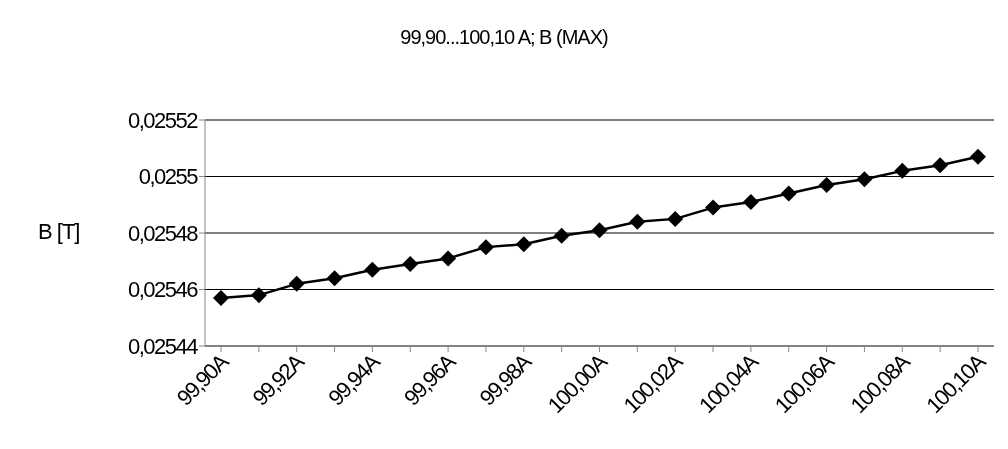 The image size is (1008, 449). What do you see at coordinates (59, 232) in the screenshot?
I see `y-axis-title: B [T]` at bounding box center [59, 232].